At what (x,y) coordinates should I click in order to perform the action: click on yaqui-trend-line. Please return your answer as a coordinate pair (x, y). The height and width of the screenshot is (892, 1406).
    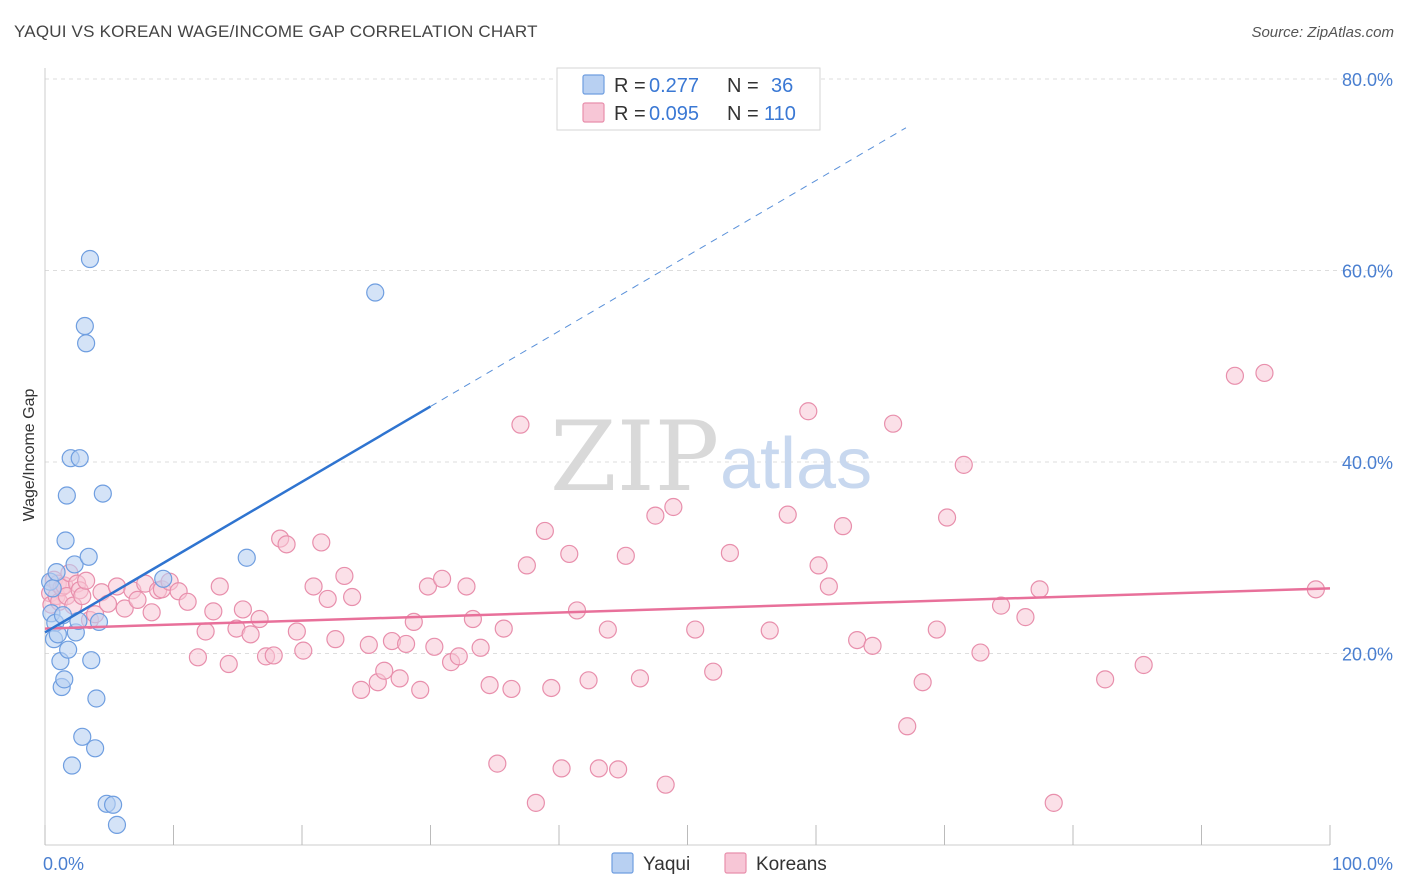
    Looking at the image, I should click on (238, 519).